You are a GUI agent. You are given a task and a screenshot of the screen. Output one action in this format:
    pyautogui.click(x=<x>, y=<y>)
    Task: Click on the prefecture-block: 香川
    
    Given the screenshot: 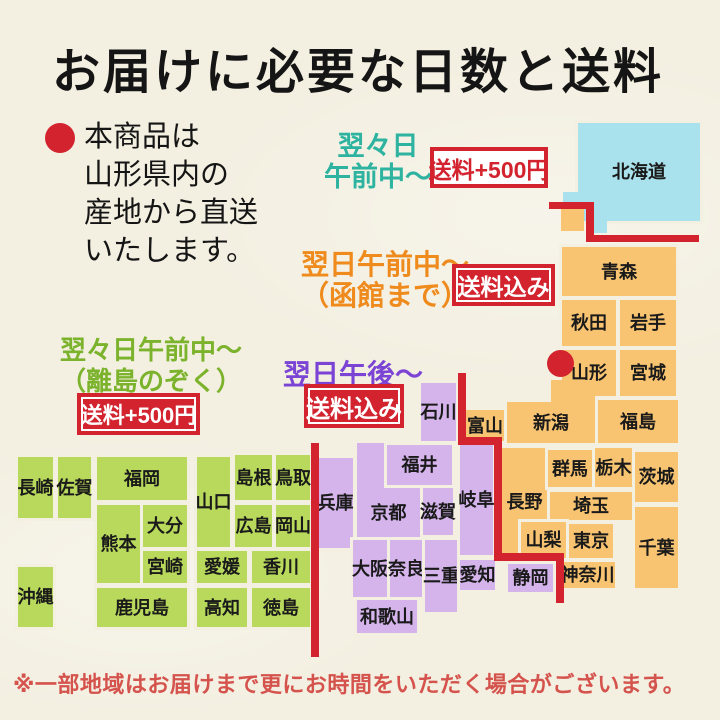 What is the action you would take?
    pyautogui.click(x=281, y=567)
    